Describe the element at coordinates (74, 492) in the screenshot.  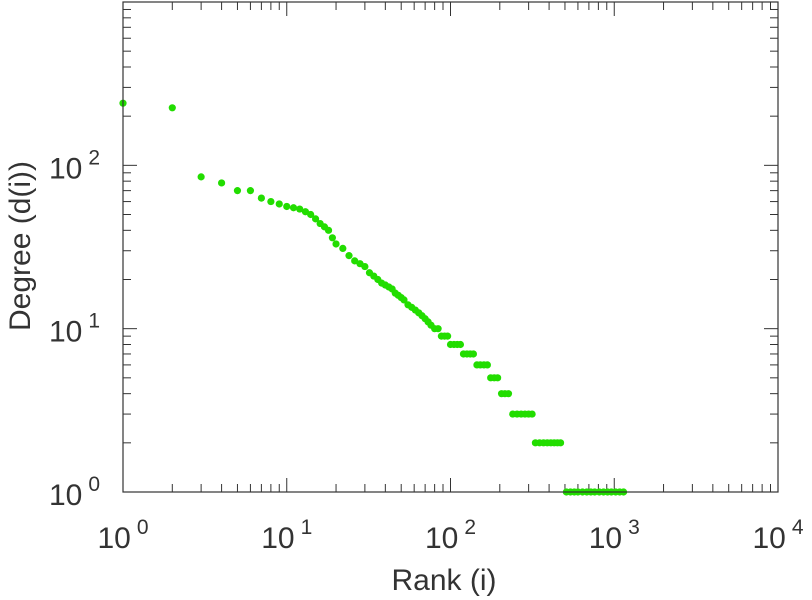
I see `y-tick-label: 10 0` at that location.